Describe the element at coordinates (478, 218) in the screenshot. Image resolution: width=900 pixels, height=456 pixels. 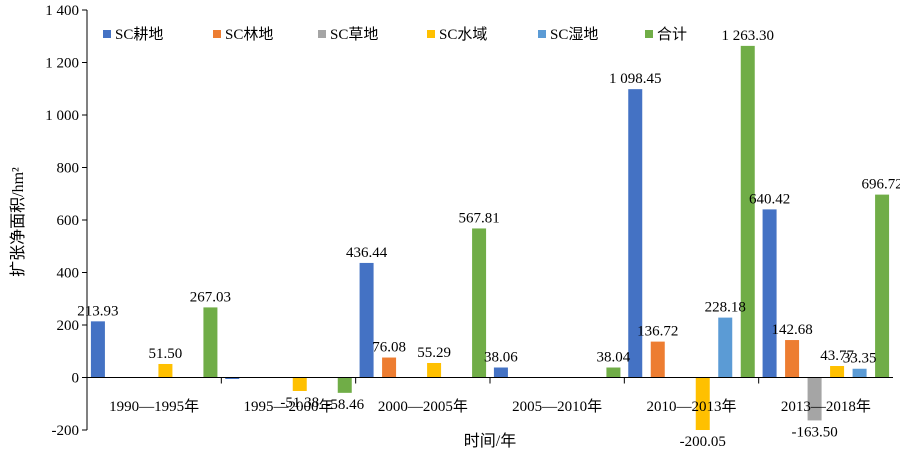
I see `data-label: 567.81` at that location.